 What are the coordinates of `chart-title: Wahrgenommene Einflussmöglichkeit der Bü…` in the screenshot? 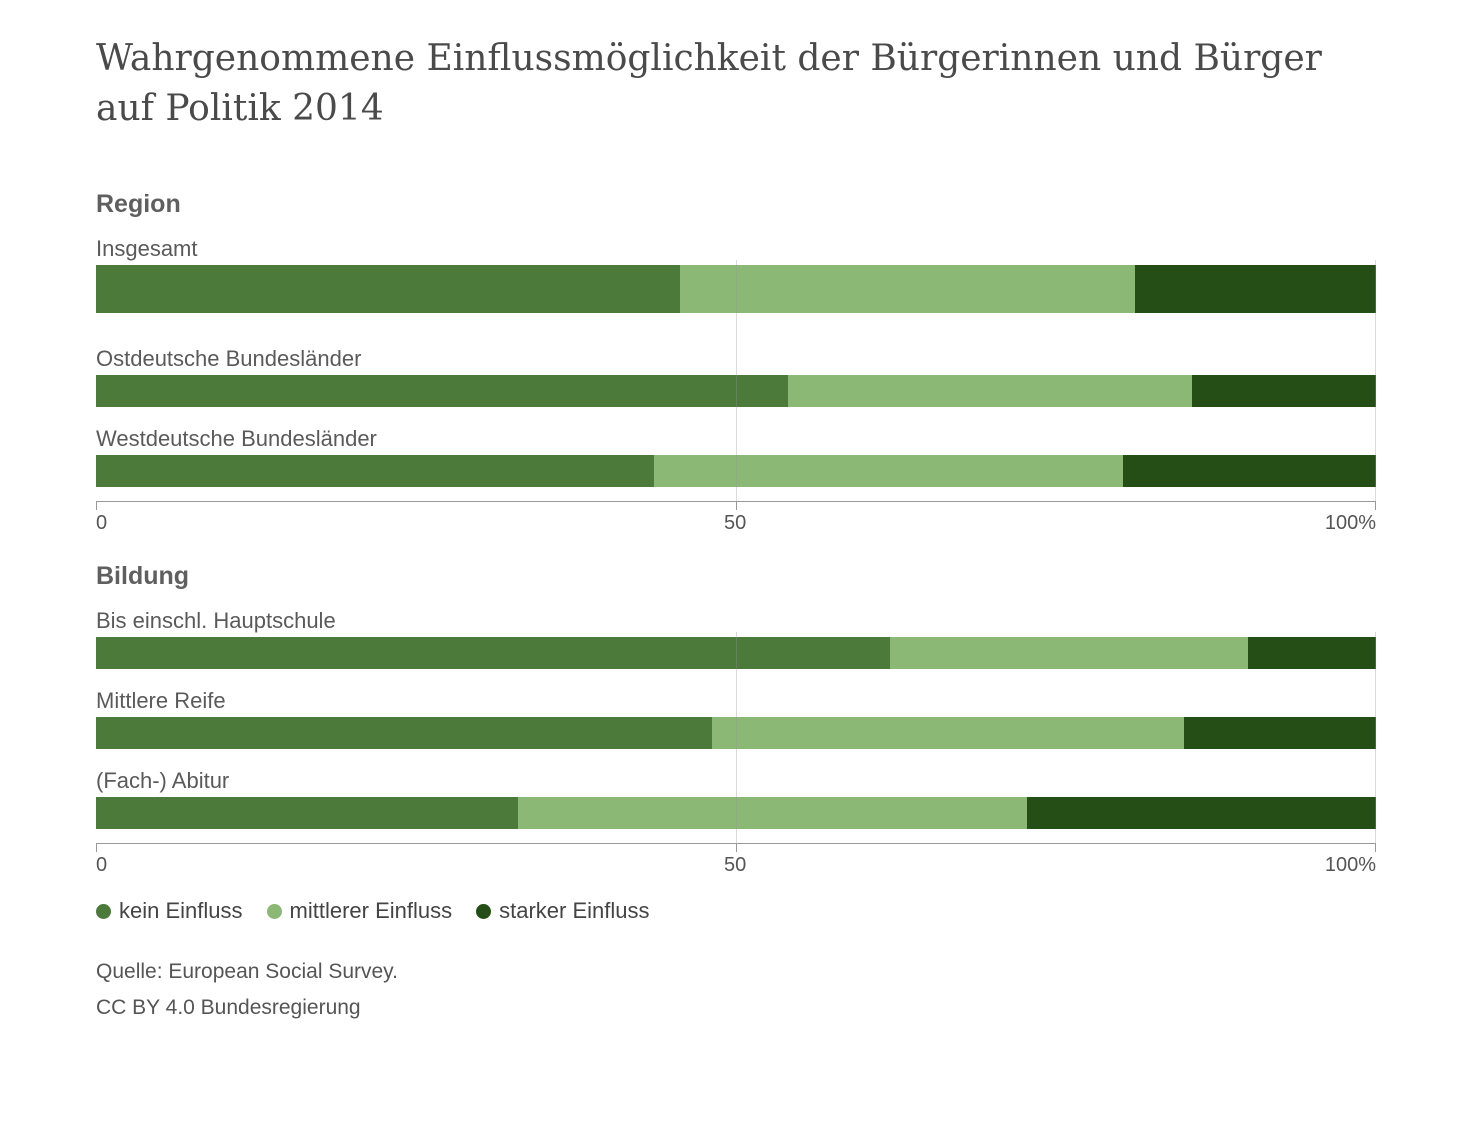 It's located at (709, 83).